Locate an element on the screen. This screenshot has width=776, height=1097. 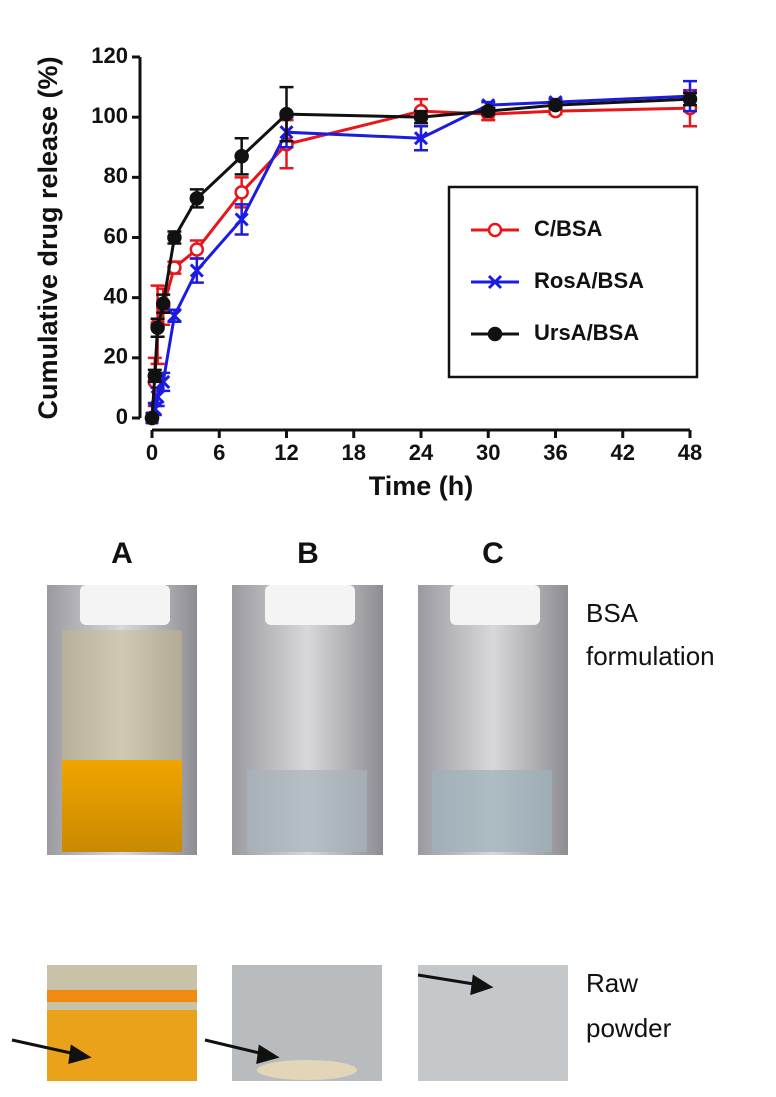
x-tick-label: 42 is located at coordinates (623, 452).